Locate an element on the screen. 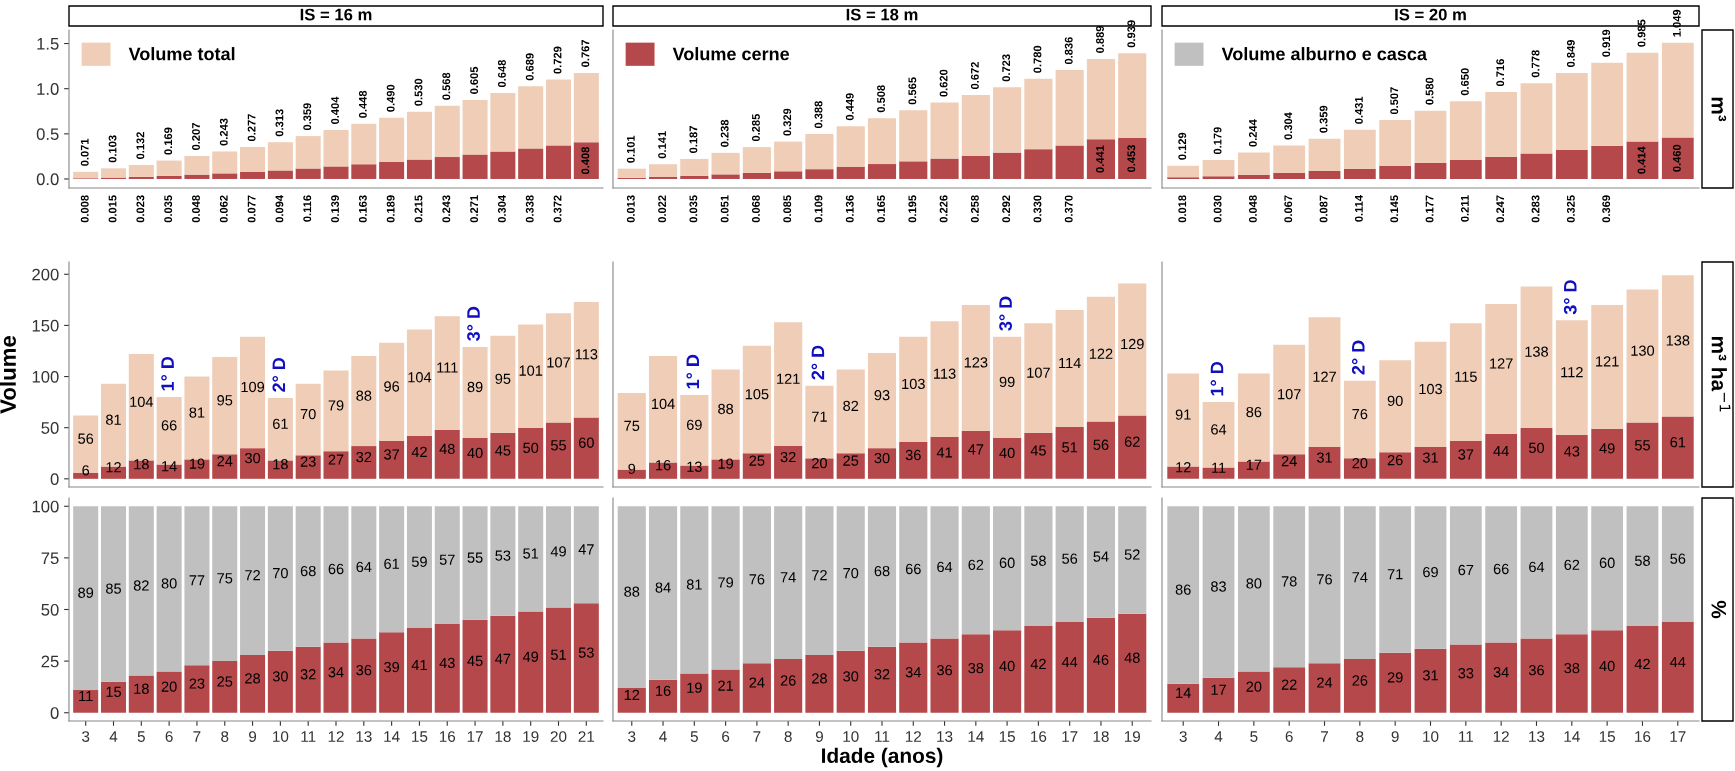  annotation: 2° D is located at coordinates (1358, 357).